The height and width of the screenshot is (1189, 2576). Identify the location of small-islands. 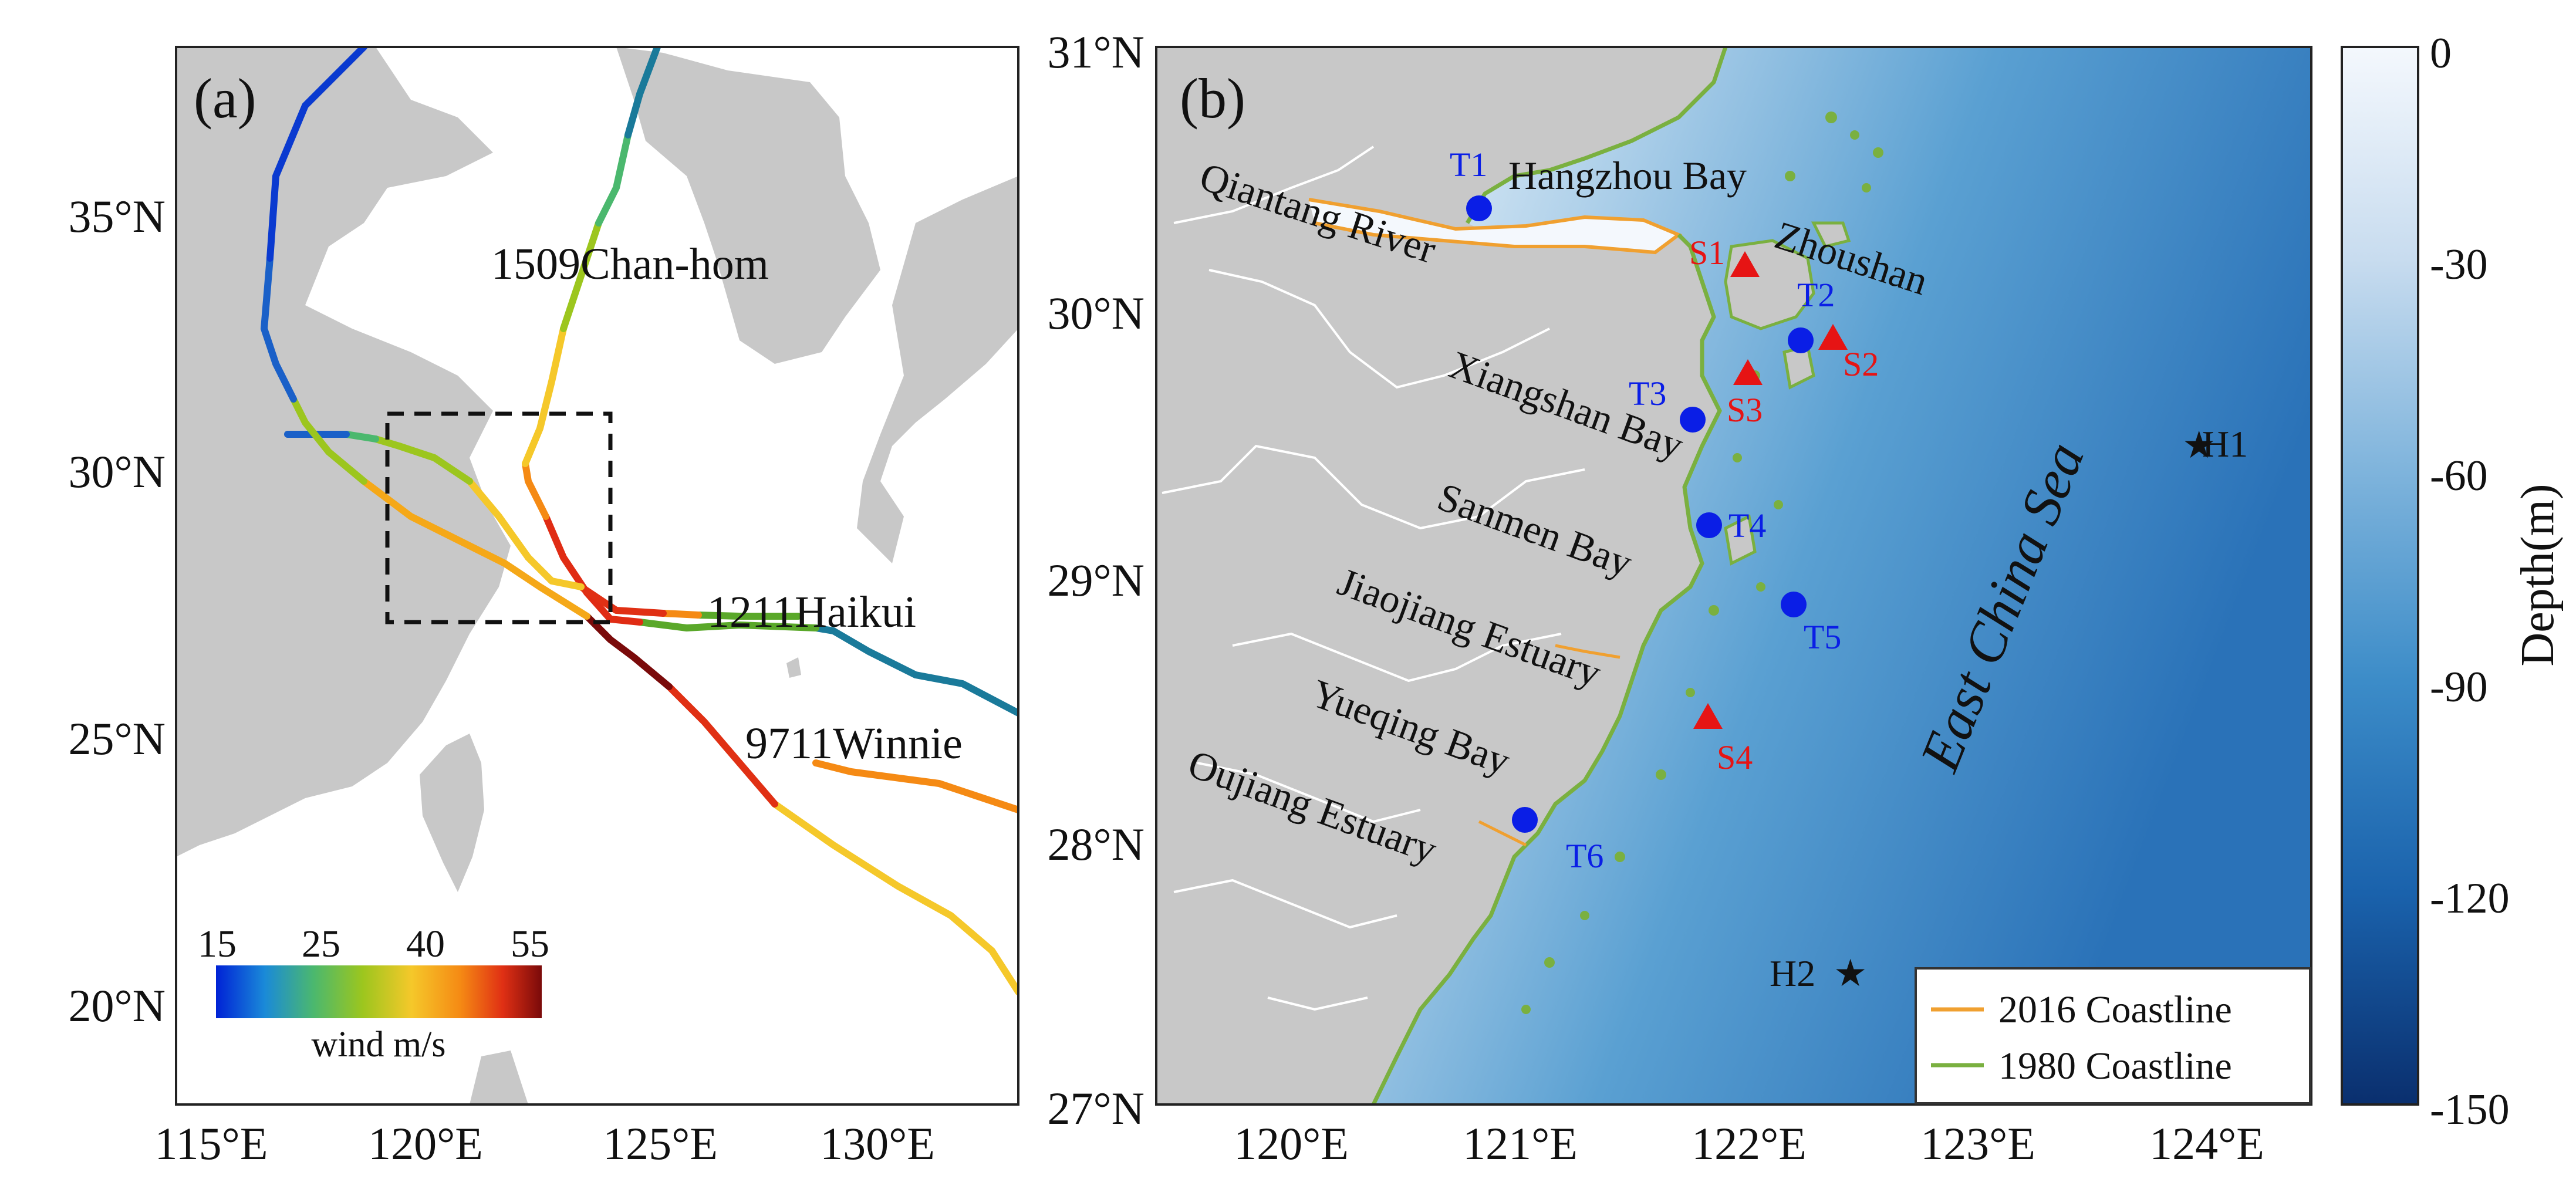
(1702, 563).